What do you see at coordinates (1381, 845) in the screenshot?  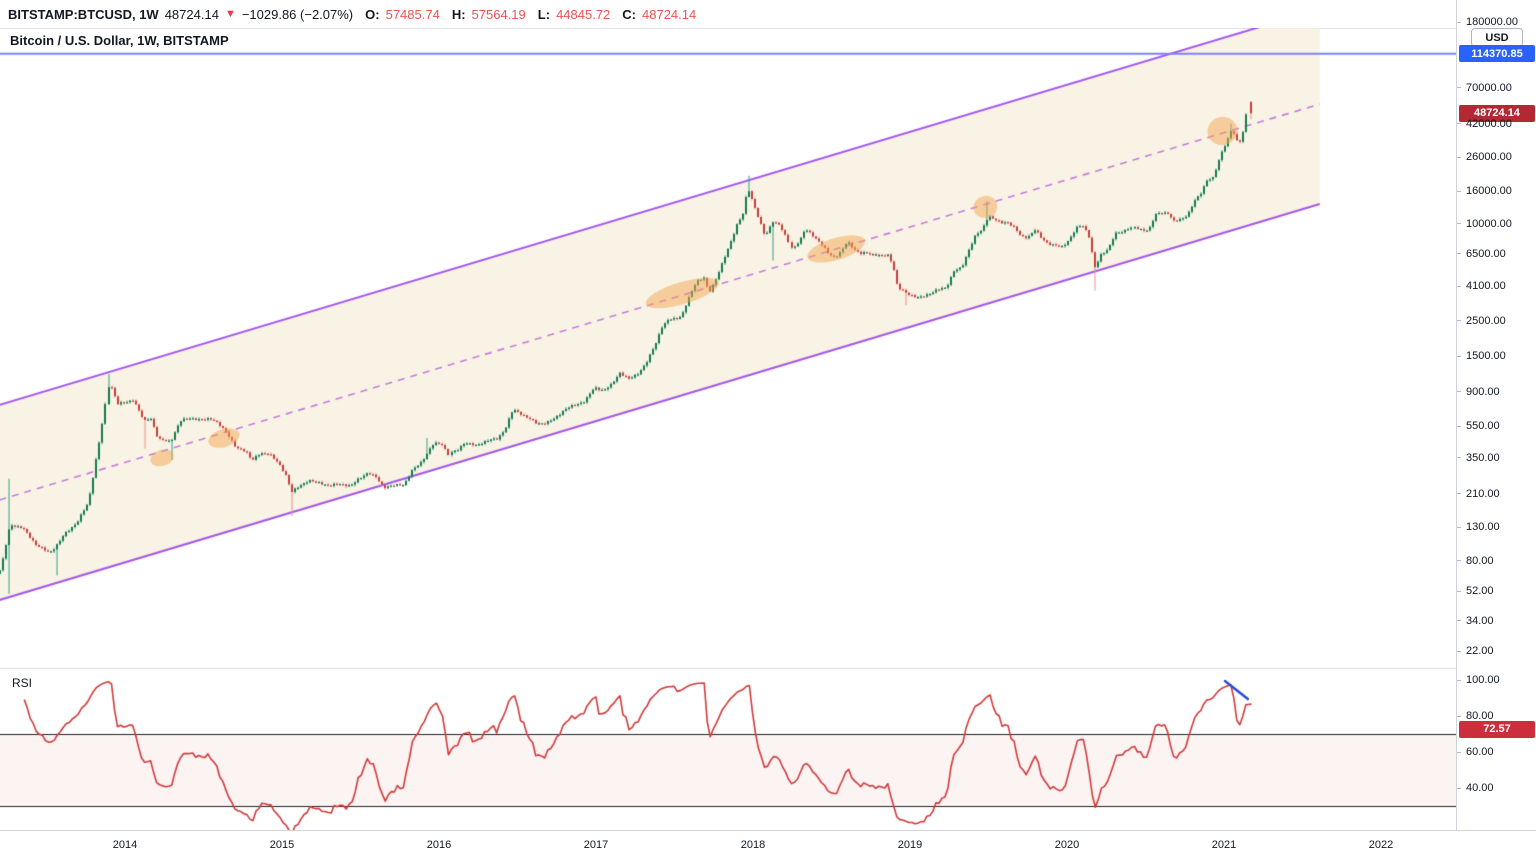 I see `time-axis-label: 2022` at bounding box center [1381, 845].